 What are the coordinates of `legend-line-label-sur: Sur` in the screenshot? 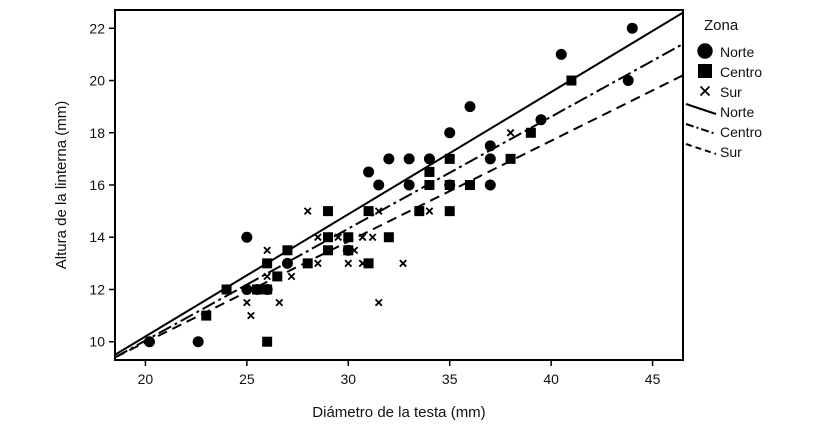 It's located at (731, 152).